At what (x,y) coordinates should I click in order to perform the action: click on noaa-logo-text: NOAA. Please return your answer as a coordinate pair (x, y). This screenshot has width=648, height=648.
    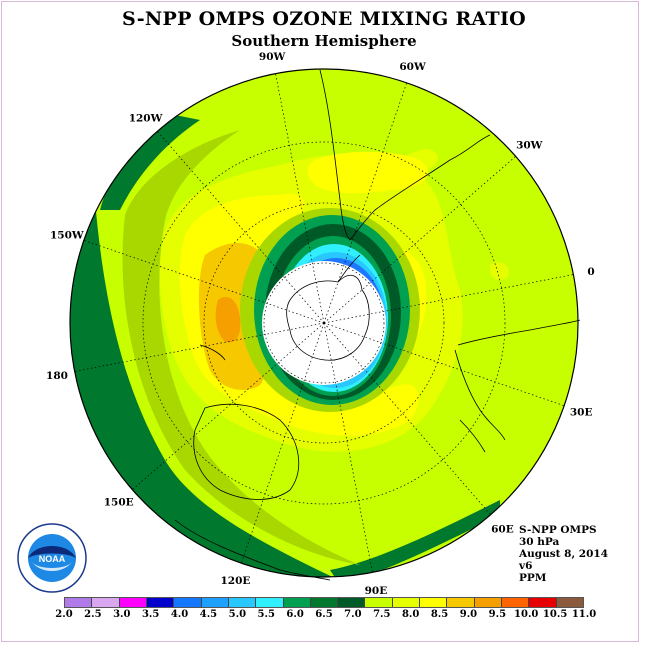
    Looking at the image, I should click on (52, 559).